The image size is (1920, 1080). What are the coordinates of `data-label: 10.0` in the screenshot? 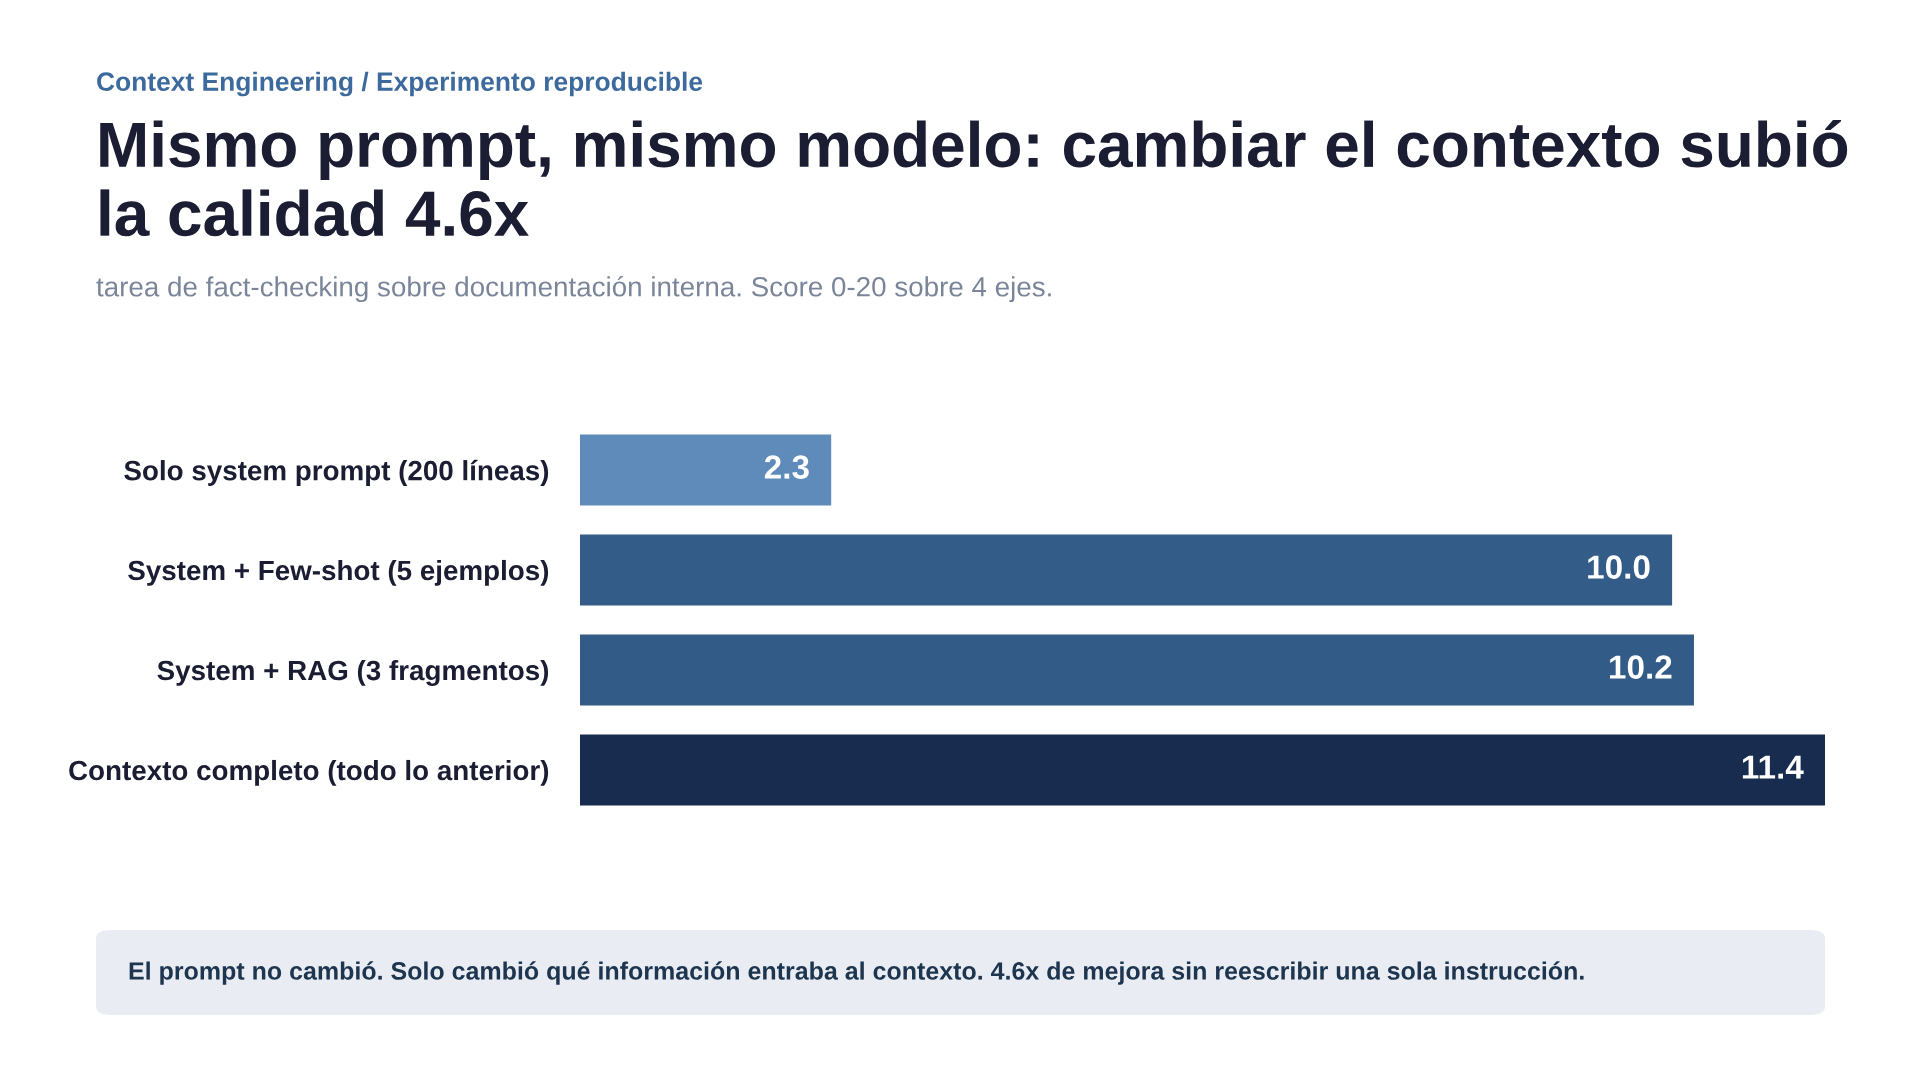 It's located at (1619, 567).